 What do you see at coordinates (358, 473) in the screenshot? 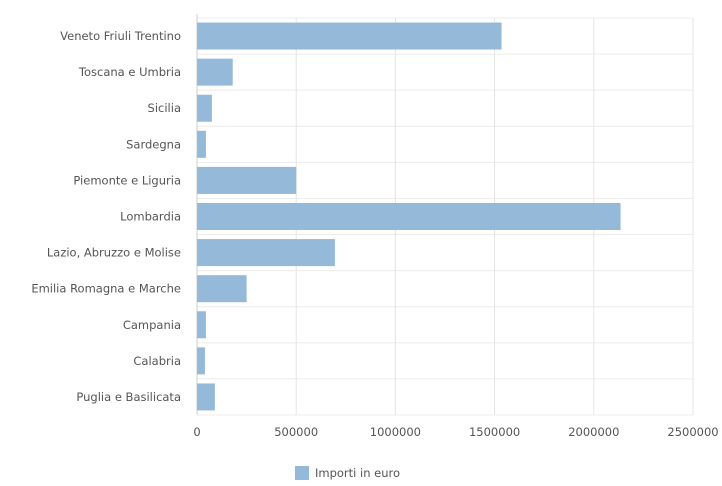
I see `legend-label: Importi in euro` at bounding box center [358, 473].